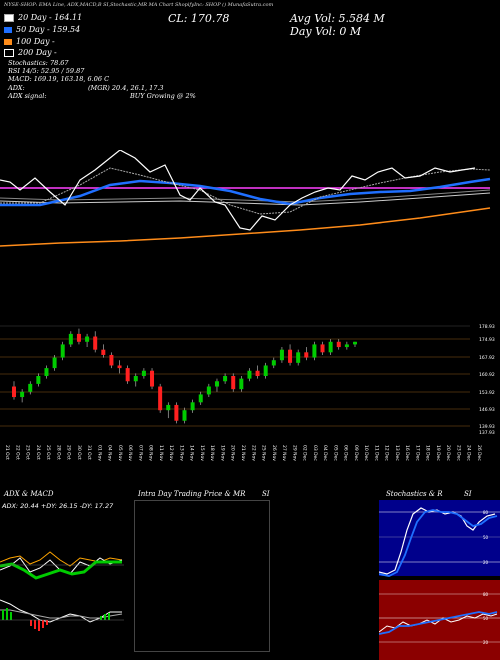  What do you see at coordinates (130, 453) in the screenshot?
I see `date-tick-label: 06 Nov` at bounding box center [130, 453].